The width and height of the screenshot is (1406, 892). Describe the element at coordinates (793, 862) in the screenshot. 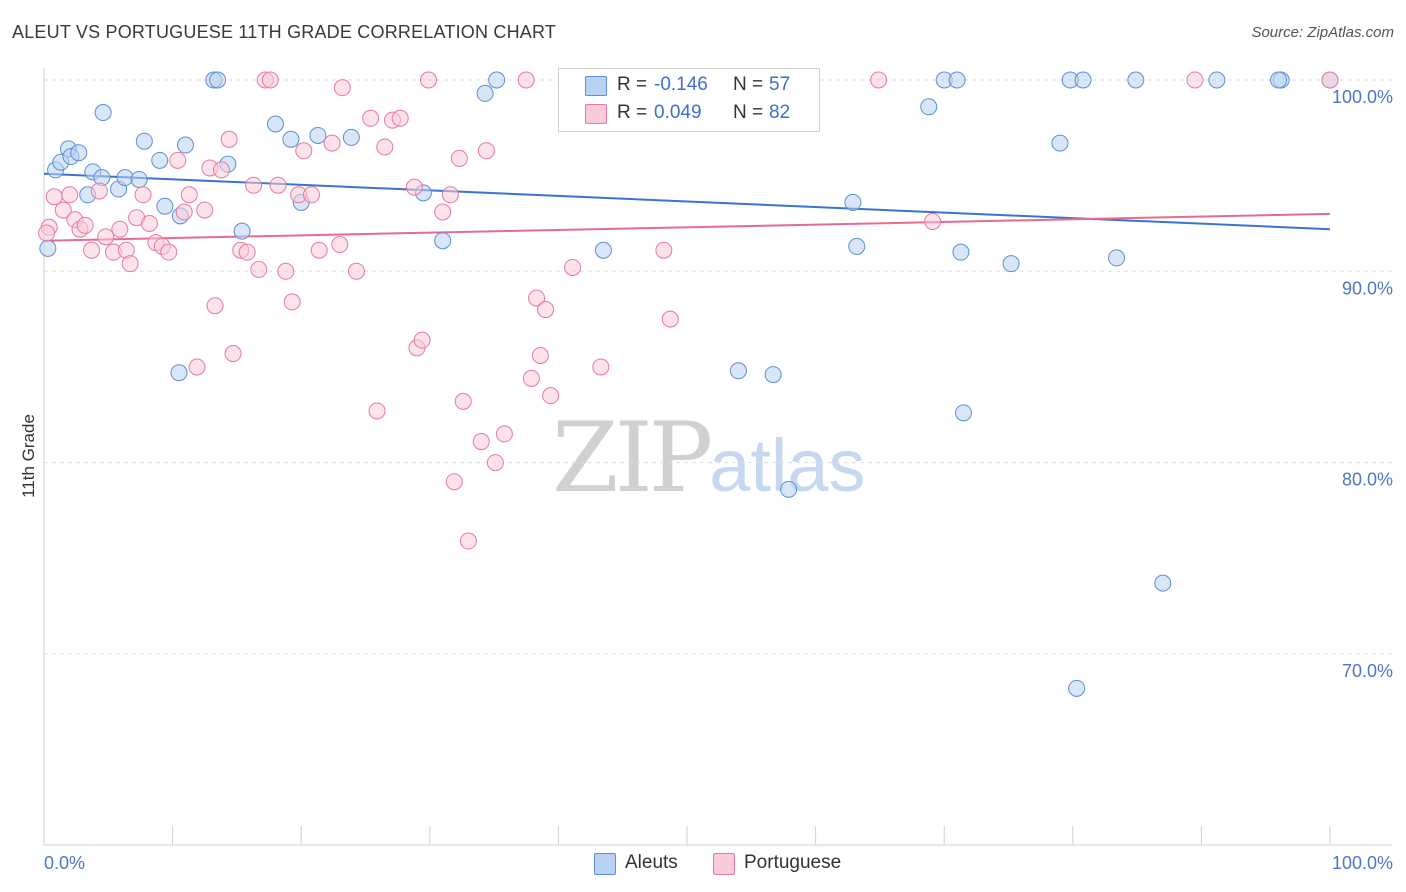

I see `series-legend-label-portuguese: Portuguese` at that location.